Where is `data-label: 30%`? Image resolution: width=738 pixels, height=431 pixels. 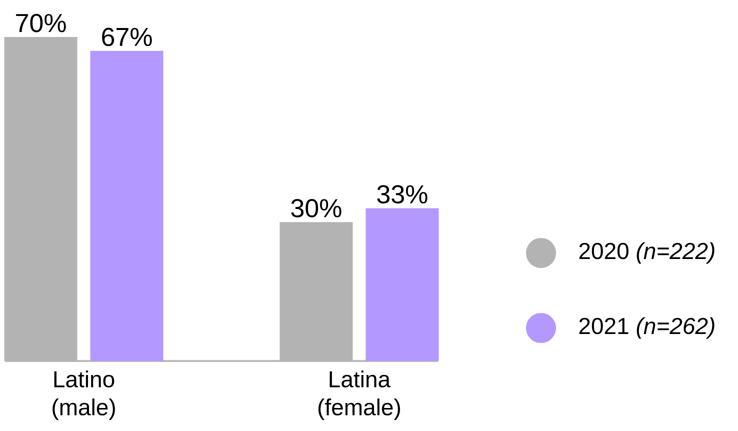 data-label: 30% is located at coordinates (316, 208).